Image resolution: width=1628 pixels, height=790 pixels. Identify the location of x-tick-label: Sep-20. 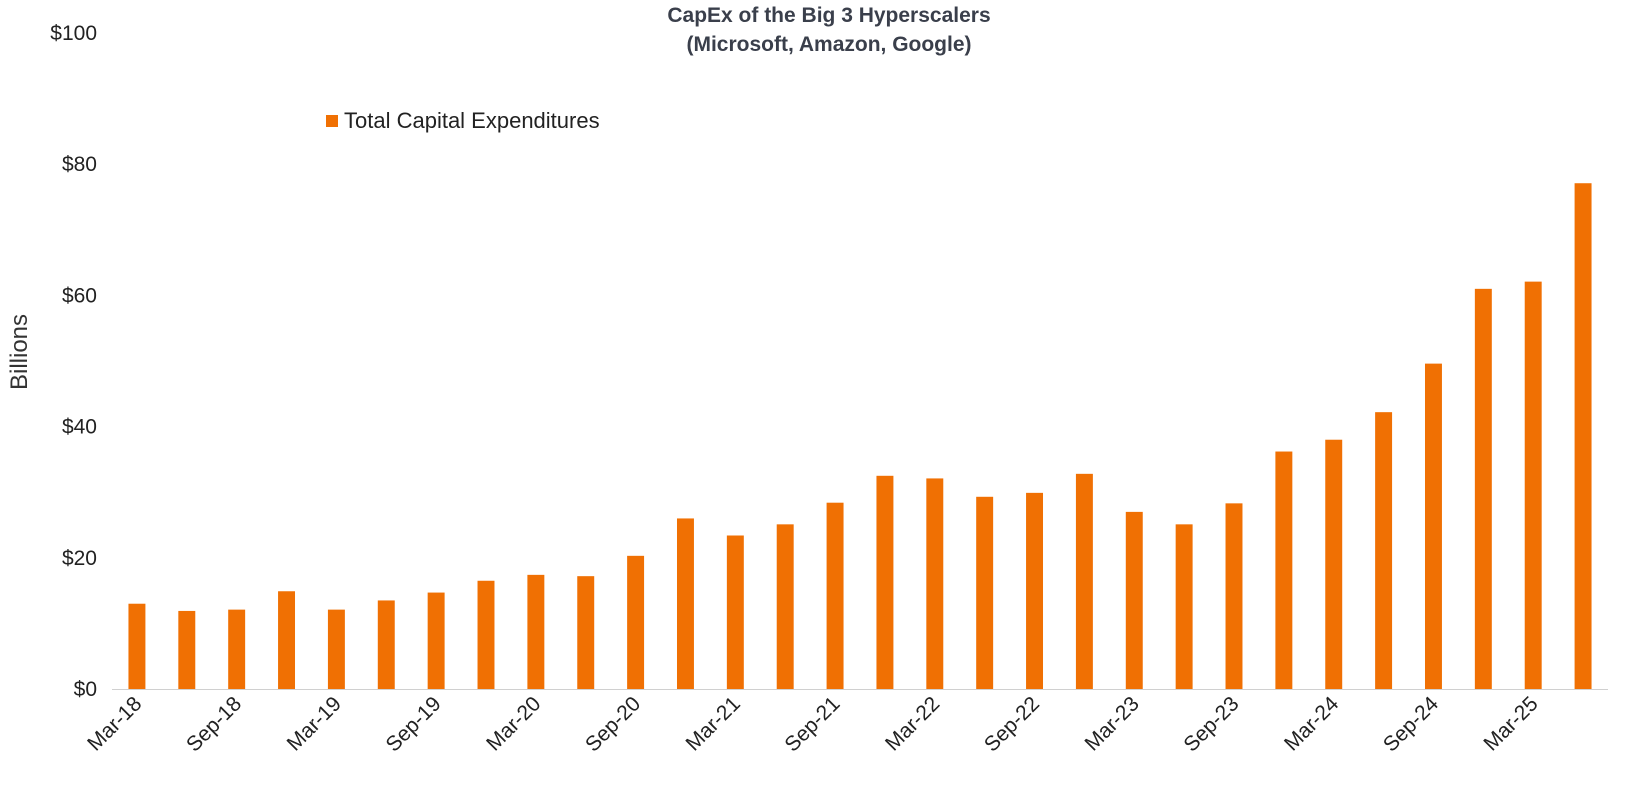
(613, 724).